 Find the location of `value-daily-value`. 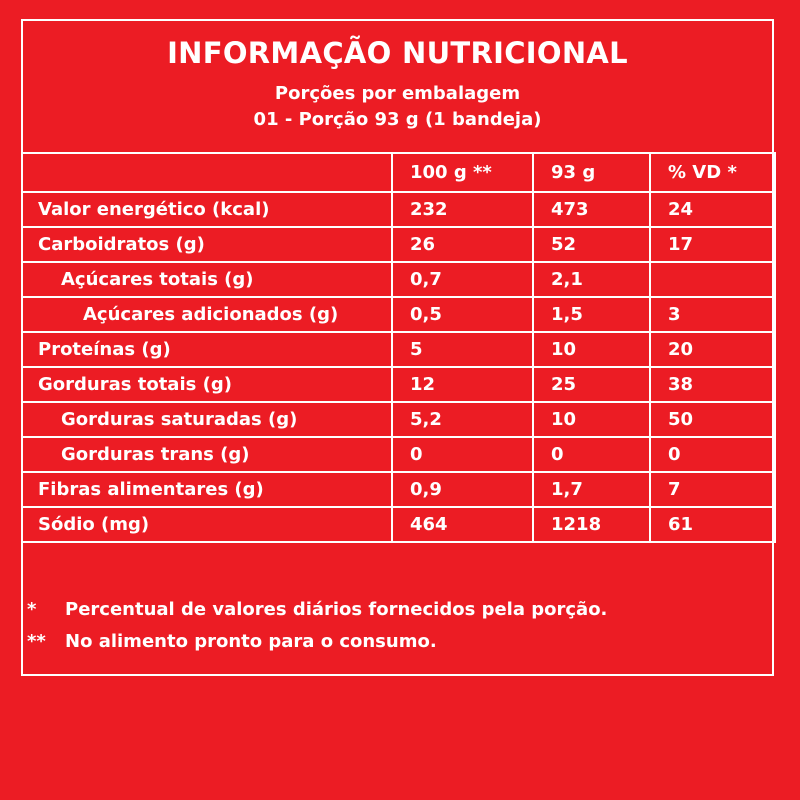

value-daily-value is located at coordinates (712, 279).